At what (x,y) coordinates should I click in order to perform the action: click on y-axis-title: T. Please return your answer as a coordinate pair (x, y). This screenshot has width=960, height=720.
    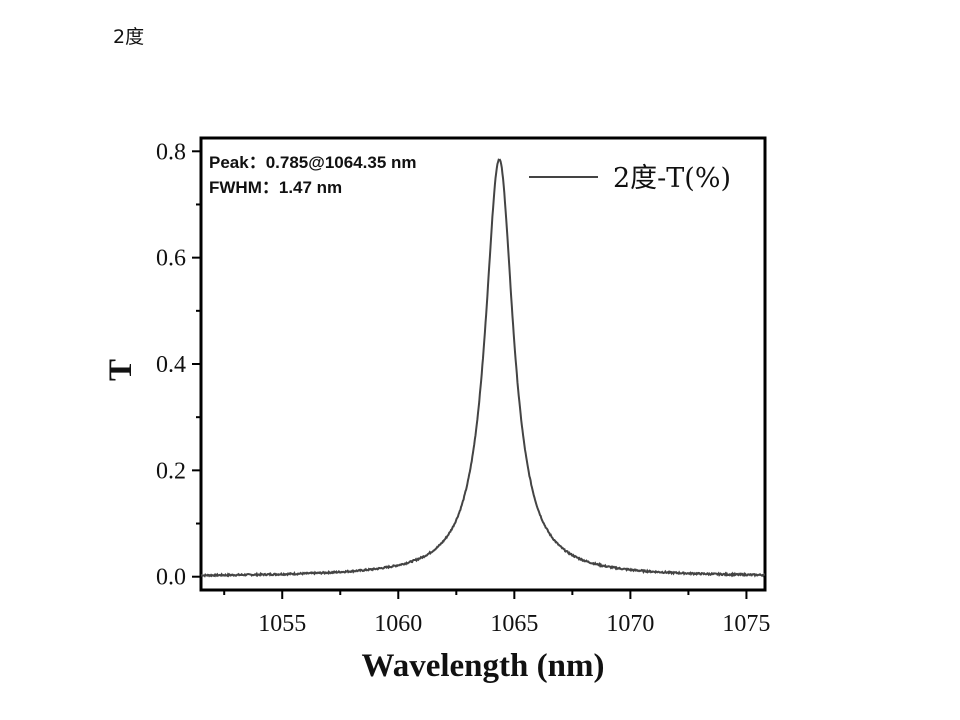
    Looking at the image, I should click on (121, 370).